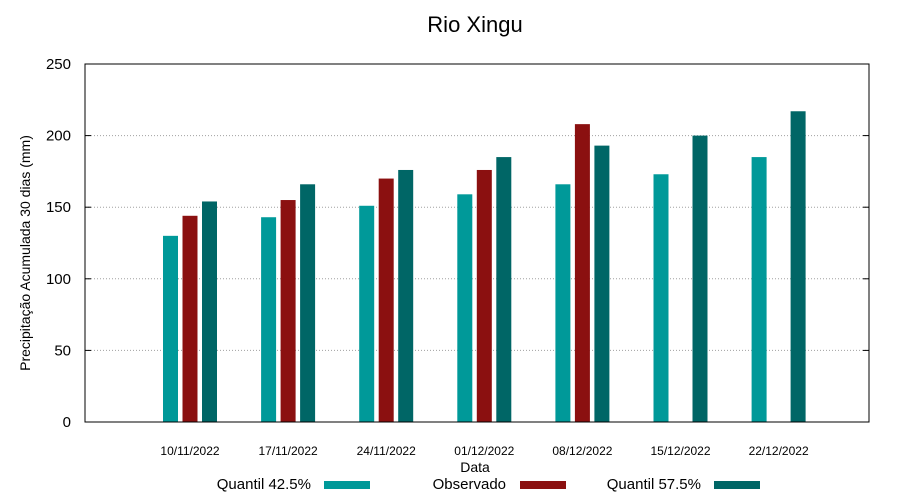 This screenshot has width=900, height=500. Describe the element at coordinates (67, 422) in the screenshot. I see `y-tick-label: 0` at that location.